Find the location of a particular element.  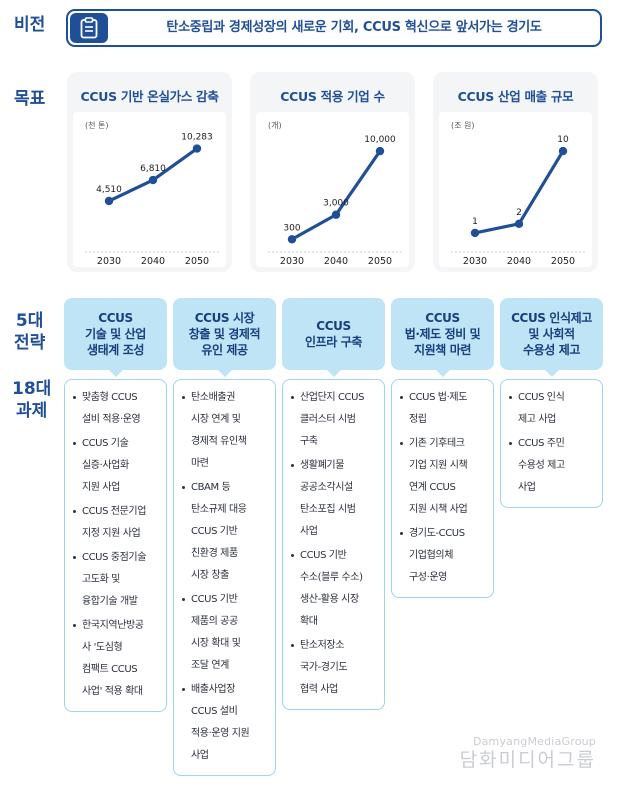

strategy-head: CCUS 시장 창출 및 경제적 유인 제공 is located at coordinates (224, 334).